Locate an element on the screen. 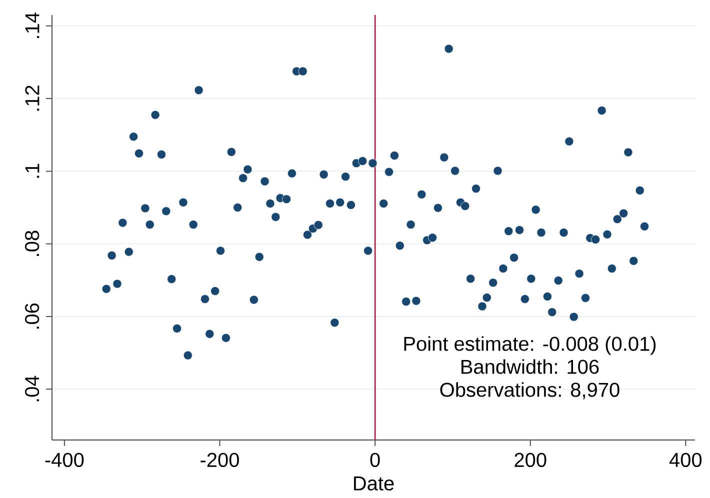 The image size is (710, 498). x-tick-label: 200 is located at coordinates (530, 460).